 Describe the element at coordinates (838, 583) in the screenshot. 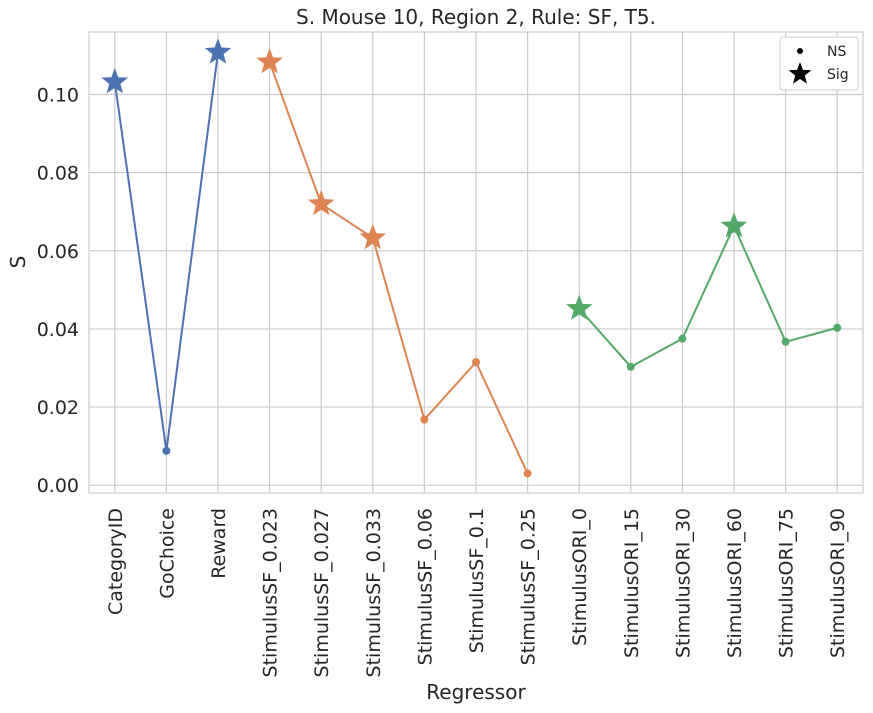

I see `x-tick-label: StimulusORI_90` at that location.